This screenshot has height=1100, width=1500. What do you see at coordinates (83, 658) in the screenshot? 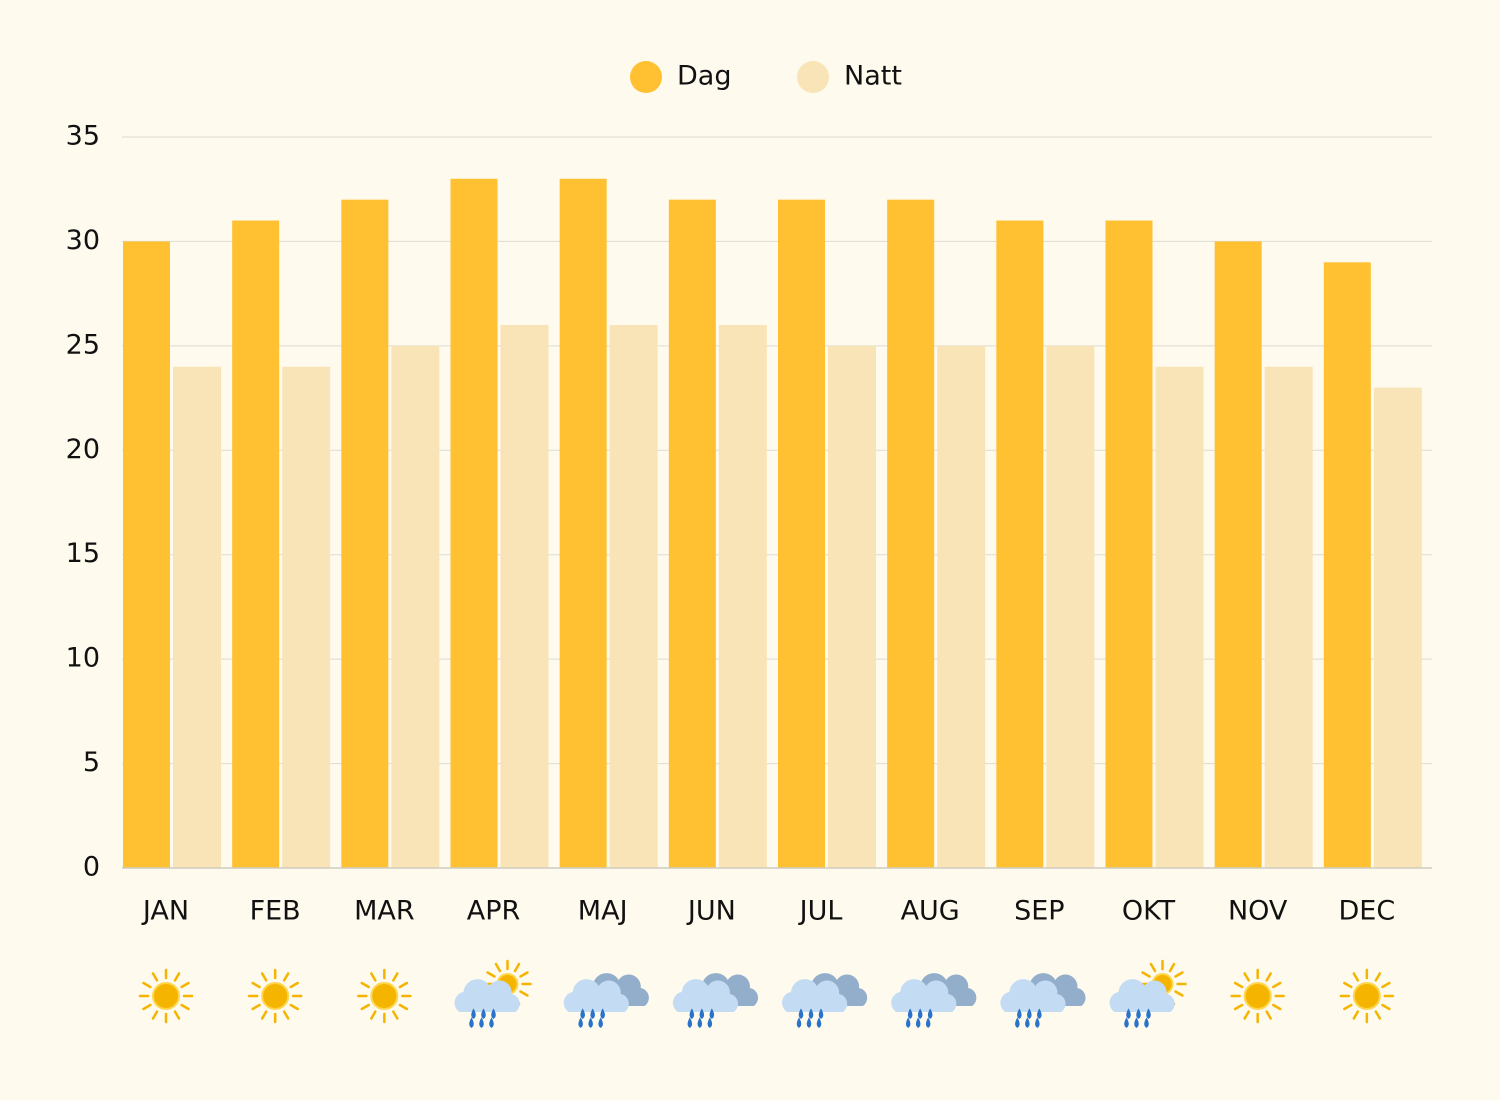
I see `y-tick-label: 10` at bounding box center [83, 658].